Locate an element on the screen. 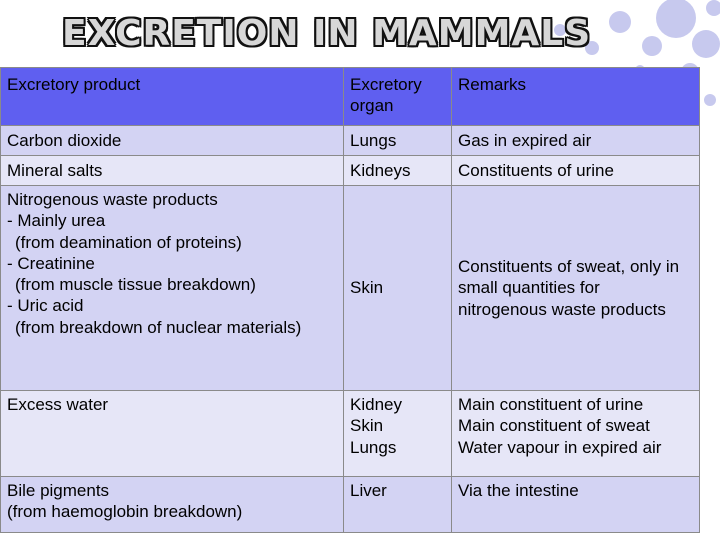  header-remarks: Remarks is located at coordinates (575, 96).